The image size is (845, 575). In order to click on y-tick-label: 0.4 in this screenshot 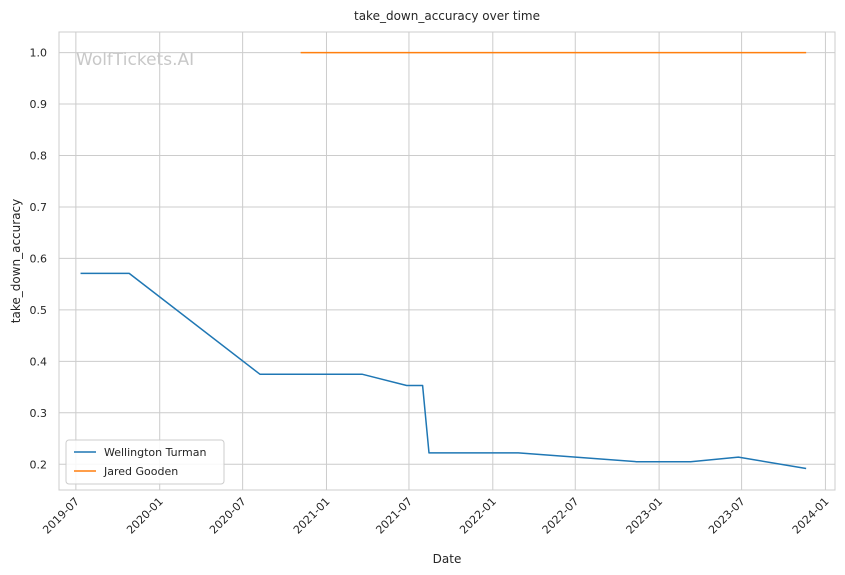, I will do `click(39, 361)`.